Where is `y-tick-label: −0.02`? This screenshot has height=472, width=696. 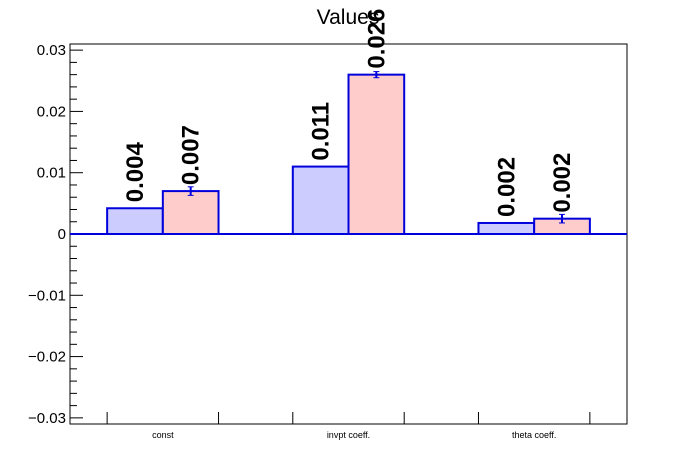
y-tick-label: −0.02 is located at coordinates (47, 357).